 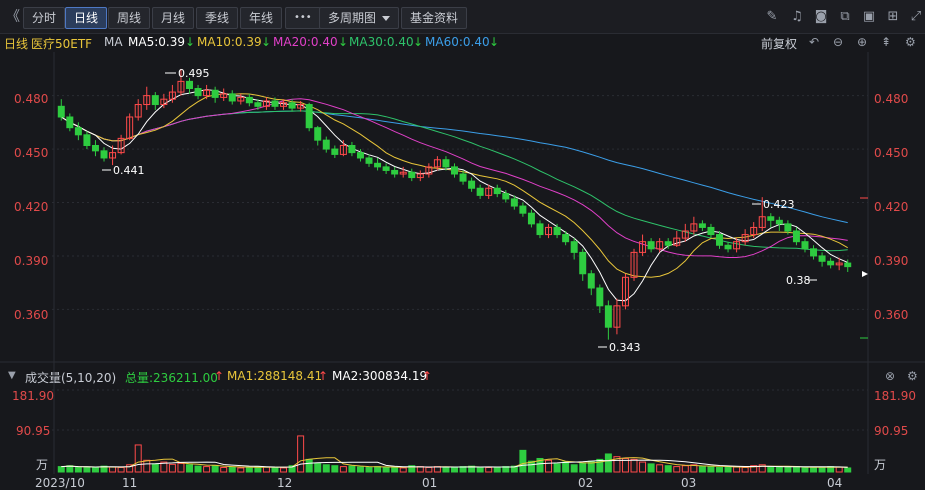 What do you see at coordinates (890, 376) in the screenshot?
I see `volume-close-icon: ⊗` at bounding box center [890, 376].